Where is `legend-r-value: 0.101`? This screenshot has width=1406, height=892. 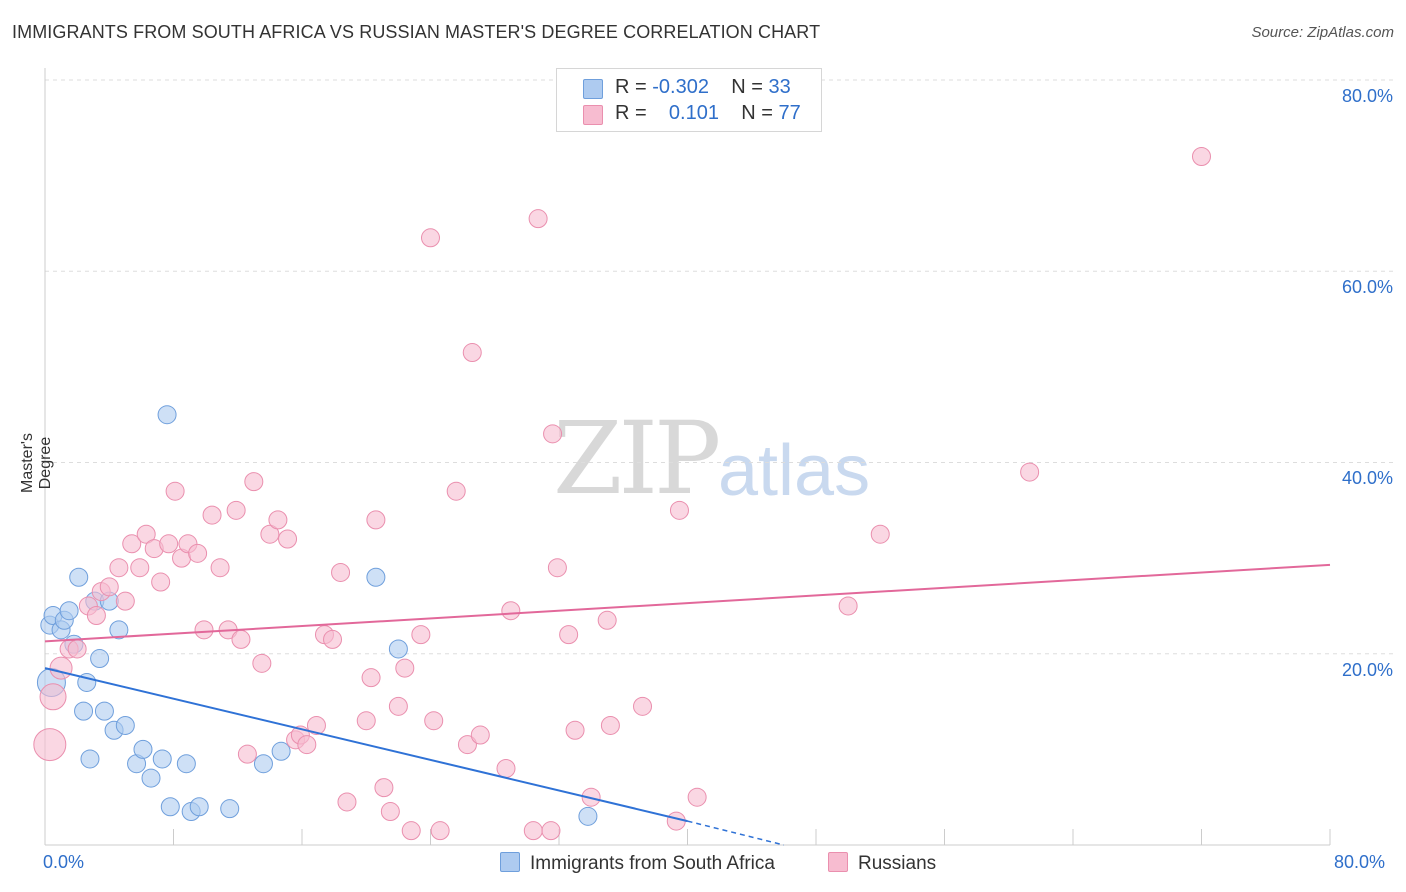
legend-r-value: 0.101 is located at coordinates (693, 113).